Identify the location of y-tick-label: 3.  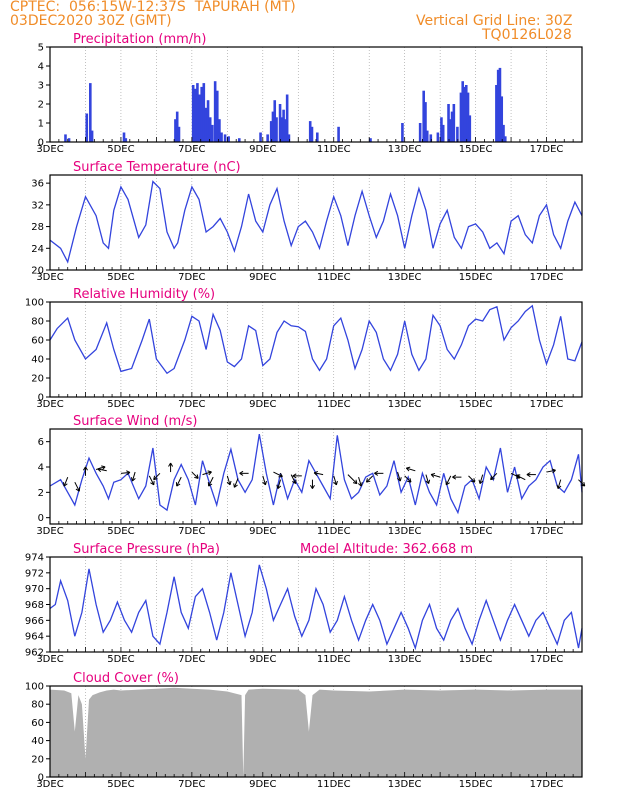
(41, 86).